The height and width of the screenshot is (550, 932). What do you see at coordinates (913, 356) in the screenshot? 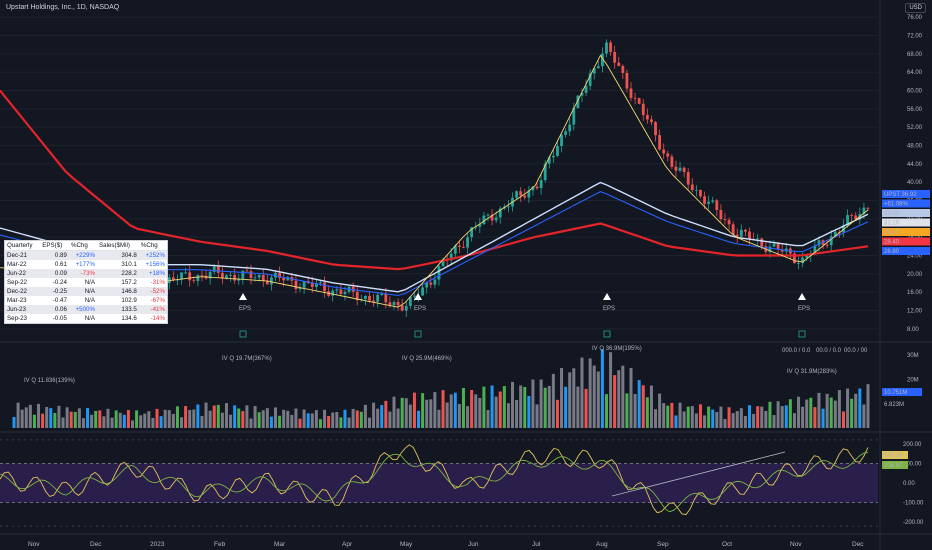
I see `volume-tick-label: 30M` at bounding box center [913, 356].